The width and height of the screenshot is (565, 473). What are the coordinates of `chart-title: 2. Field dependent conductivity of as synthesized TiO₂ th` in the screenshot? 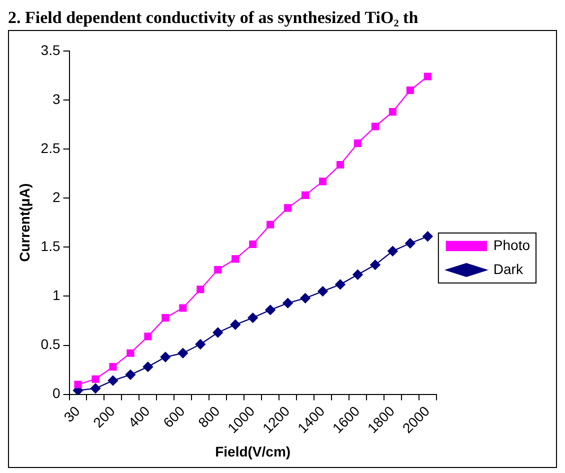 It's located at (214, 18).